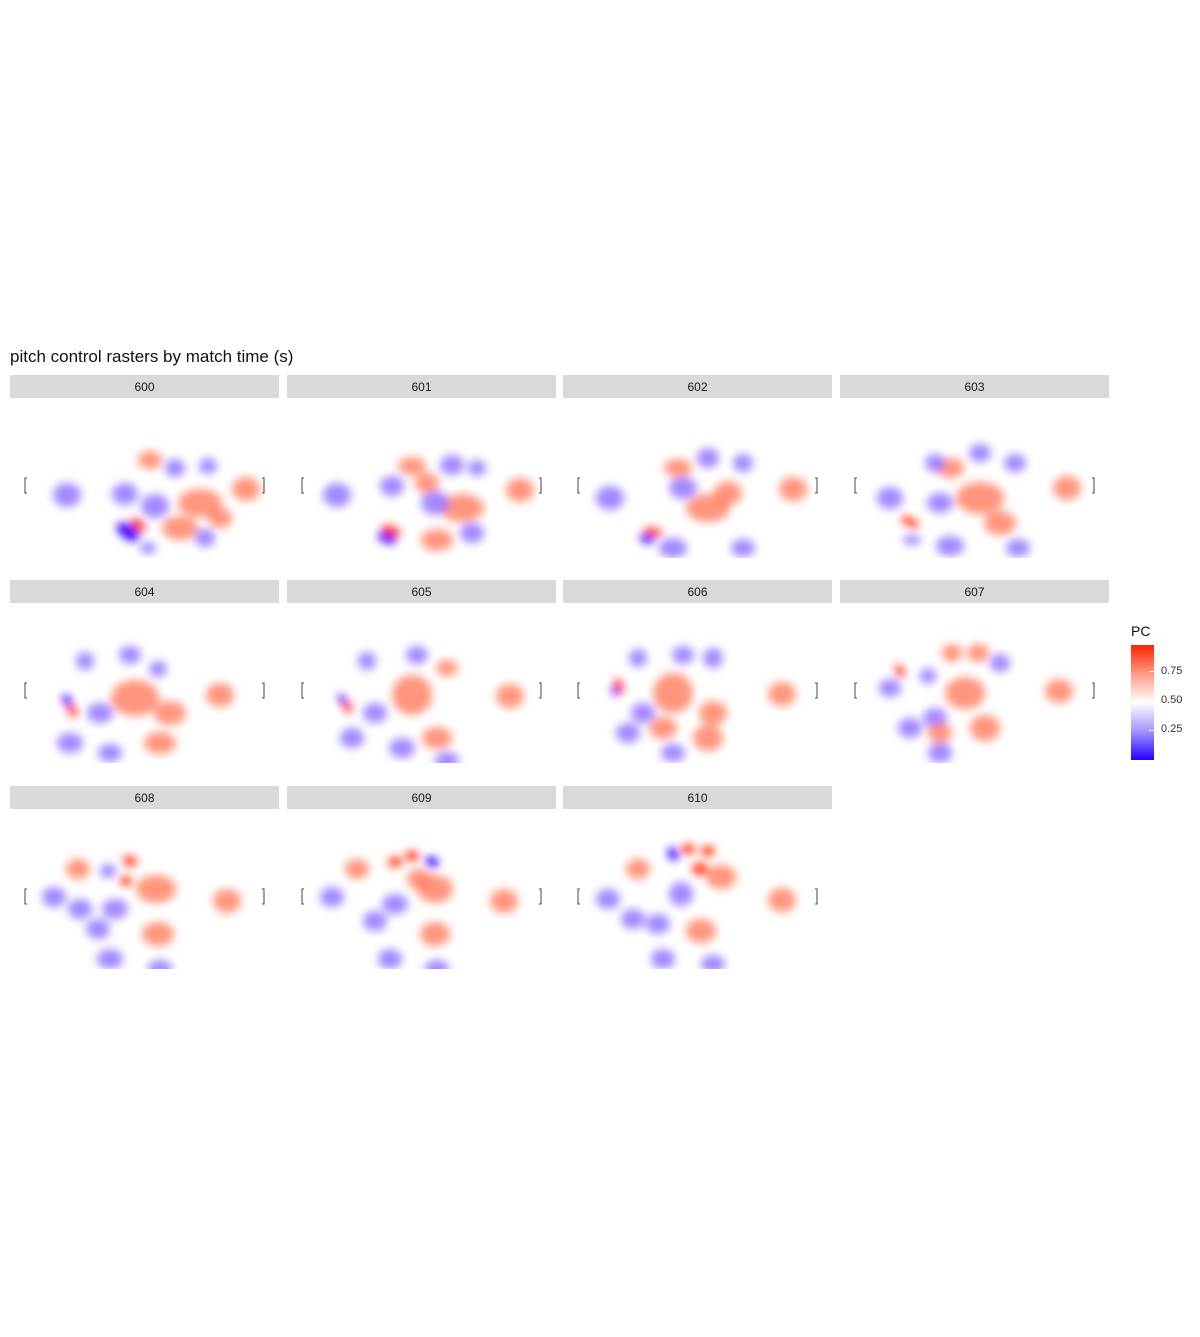 This screenshot has width=1200, height=1337. I want to click on facet-panel: 609, so click(421, 880).